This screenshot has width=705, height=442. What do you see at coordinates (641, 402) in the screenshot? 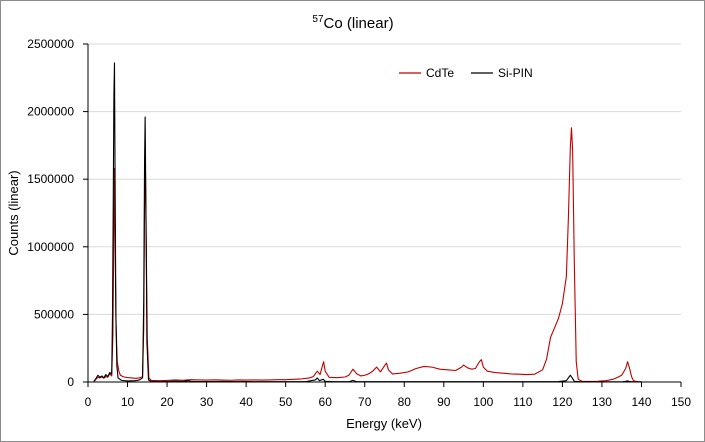
I see `x-tick-label: 140` at bounding box center [641, 402].